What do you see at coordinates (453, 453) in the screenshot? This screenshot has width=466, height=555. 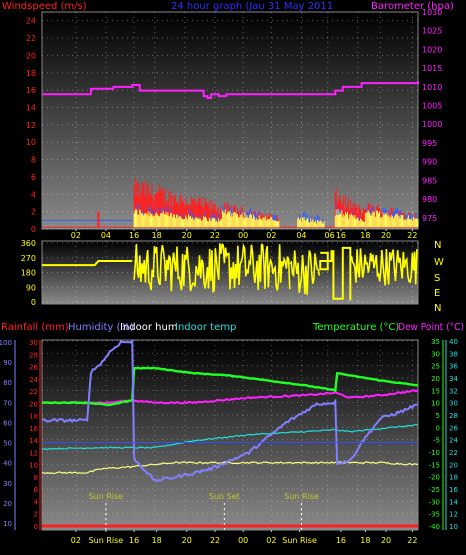 I see `indoor-tick-label: 22` at bounding box center [453, 453].